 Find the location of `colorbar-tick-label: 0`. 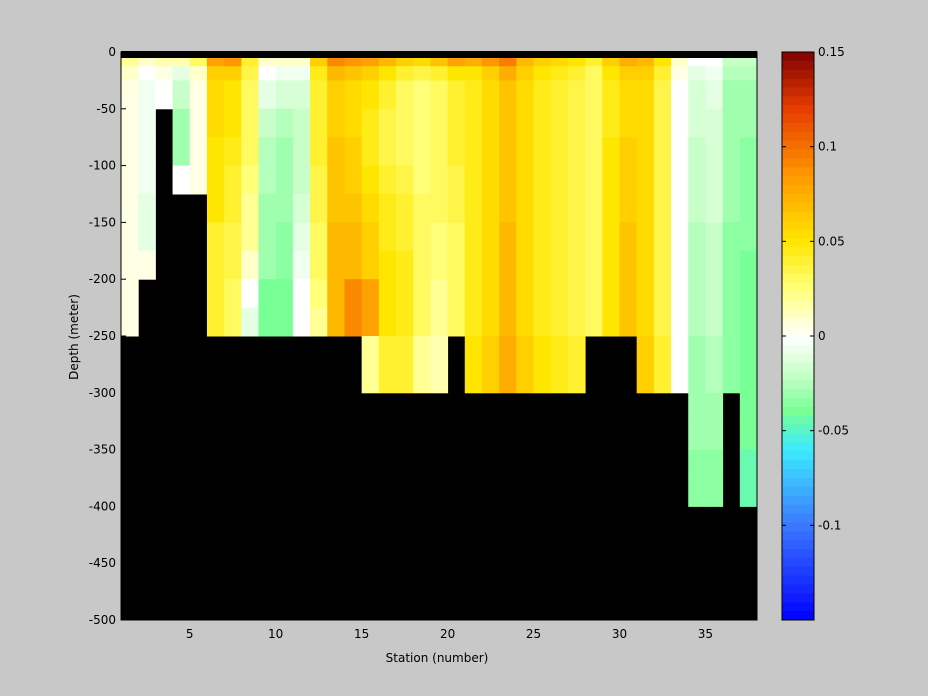

colorbar-tick-label: 0 is located at coordinates (822, 336).